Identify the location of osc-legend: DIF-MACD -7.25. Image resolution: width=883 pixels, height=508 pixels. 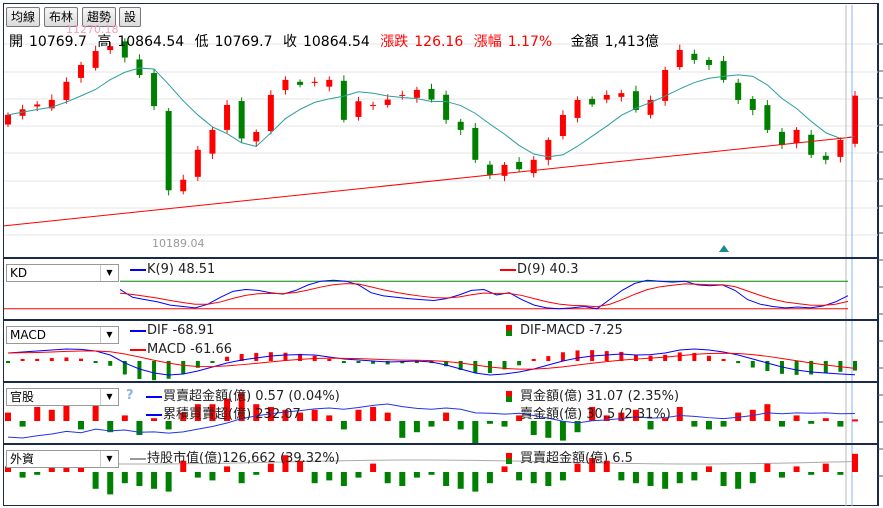
(564, 330).